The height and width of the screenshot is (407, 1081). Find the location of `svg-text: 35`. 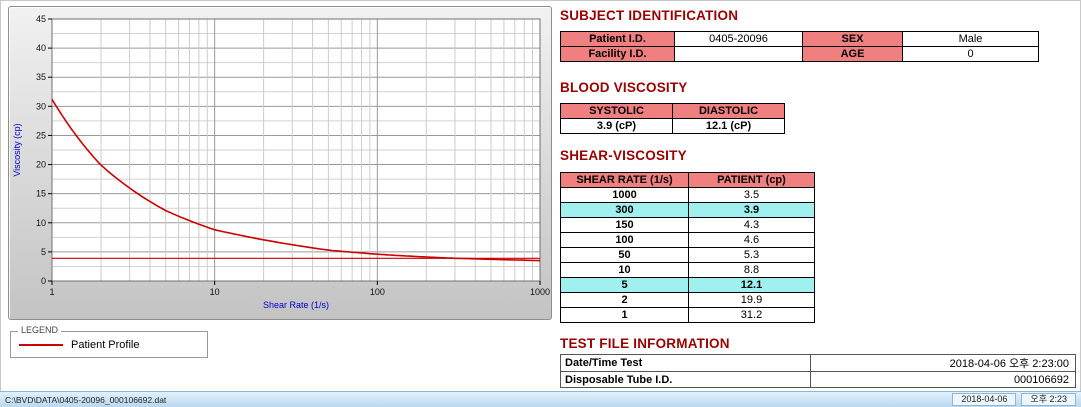

svg-text: 35 is located at coordinates (41, 77).